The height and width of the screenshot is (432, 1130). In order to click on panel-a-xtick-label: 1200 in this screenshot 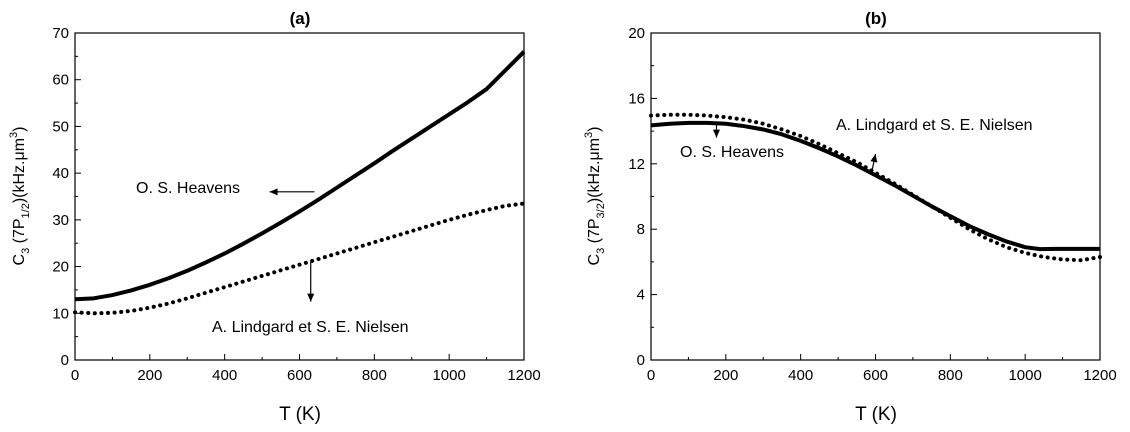, I will do `click(523, 375)`.